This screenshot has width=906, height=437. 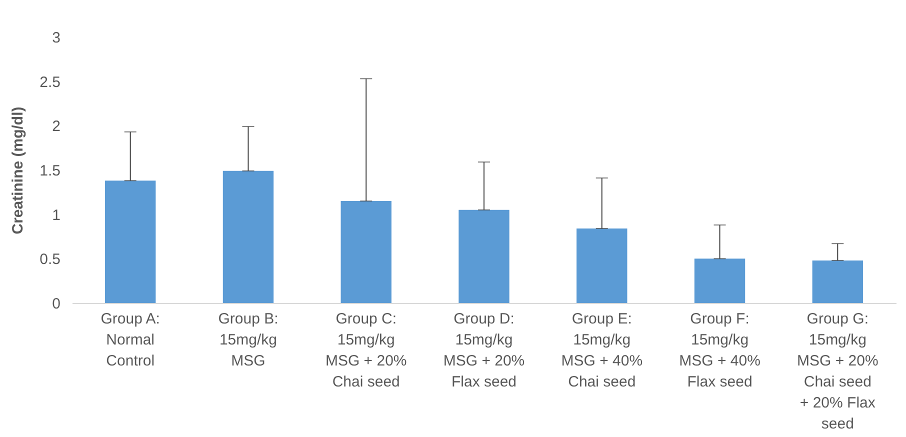 What do you see at coordinates (602, 350) in the screenshot?
I see `x-tick-label: Group E: 15mg/kg MSG + 40% Chai seed` at bounding box center [602, 350].